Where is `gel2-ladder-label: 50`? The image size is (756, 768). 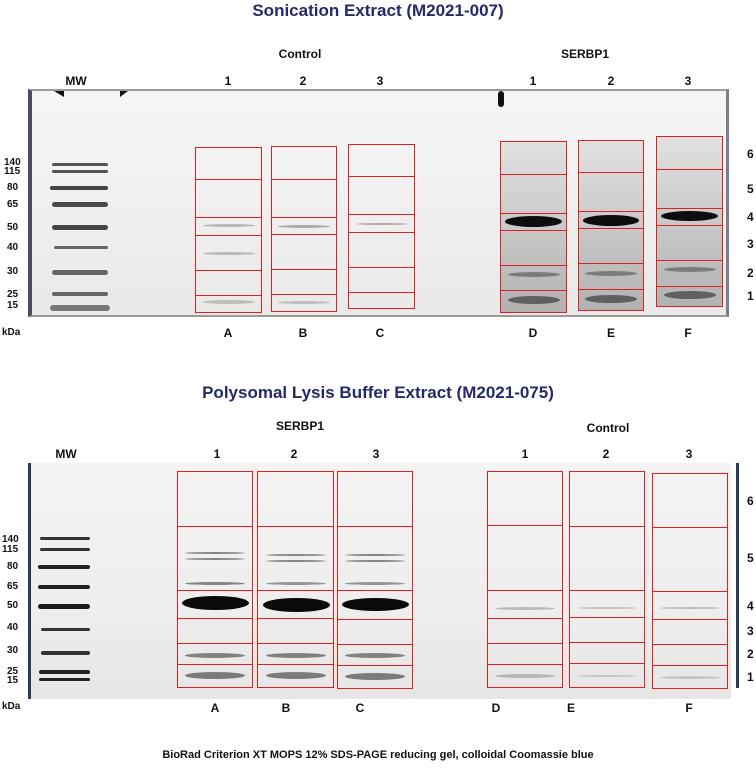 gel2-ladder-label: 50 is located at coordinates (13, 605).